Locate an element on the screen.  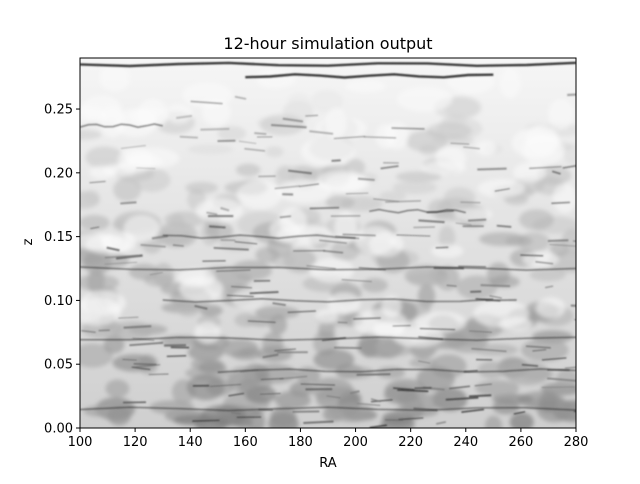
x-axis-ticks: 100 120 140 160 180 200 220 240 260 280 is located at coordinates (328, 439).